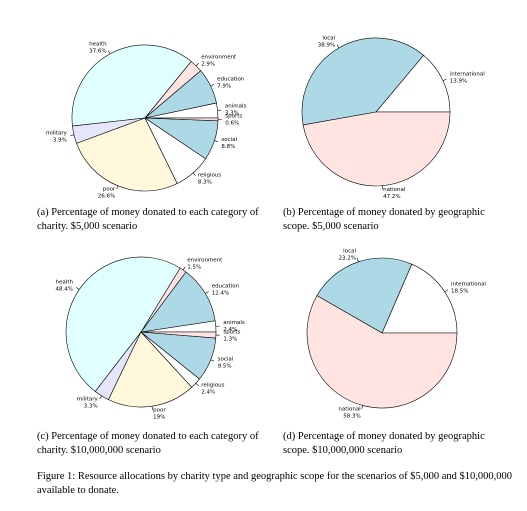  I want to click on slice-value-label: 12.4%, so click(220, 294).